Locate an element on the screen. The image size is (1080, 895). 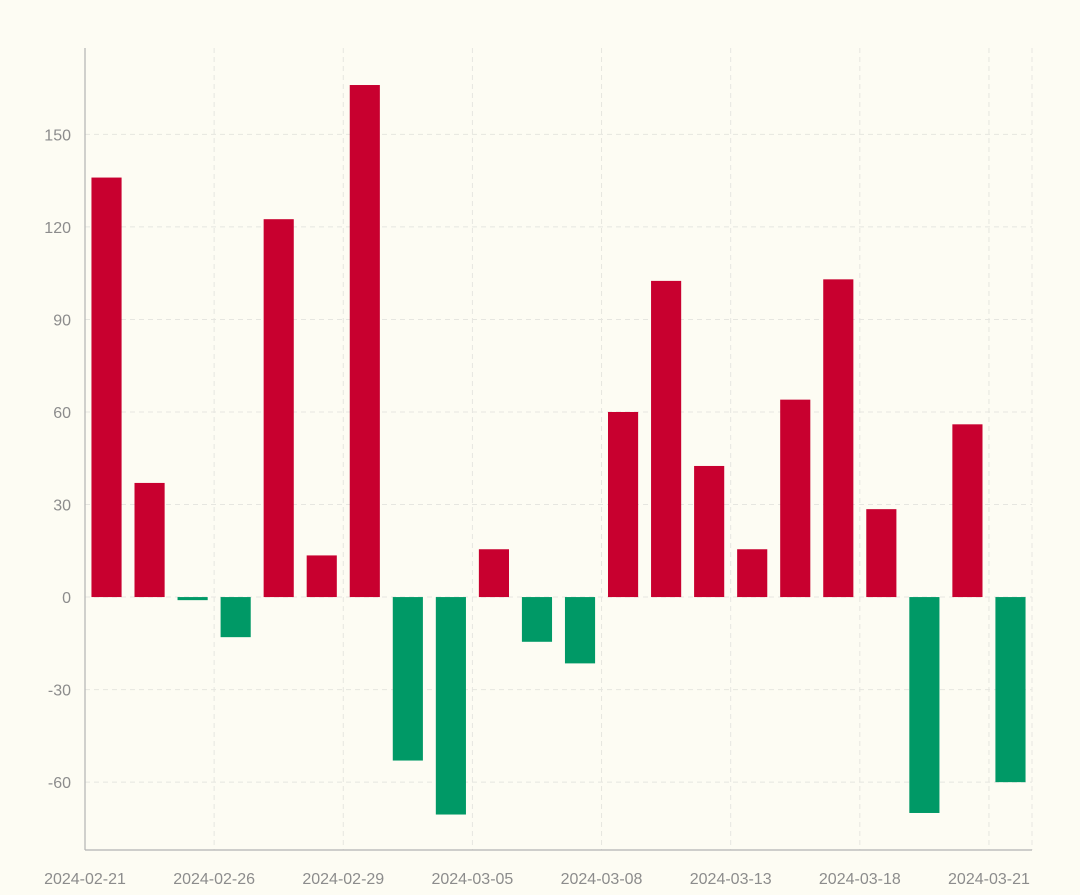
y-tick-label: -60 is located at coordinates (59, 783).